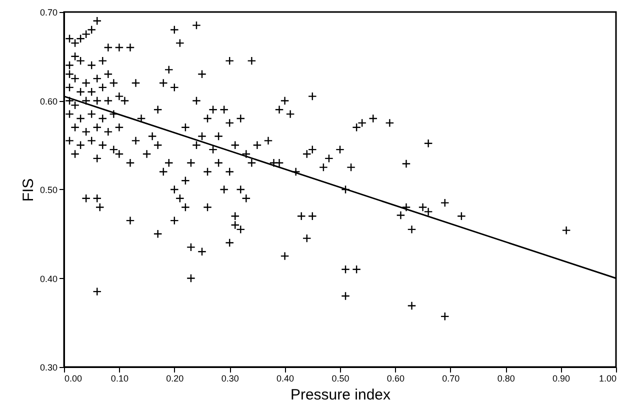  Describe the element at coordinates (506, 379) in the screenshot. I see `x-tick-label: 0.80` at that location.